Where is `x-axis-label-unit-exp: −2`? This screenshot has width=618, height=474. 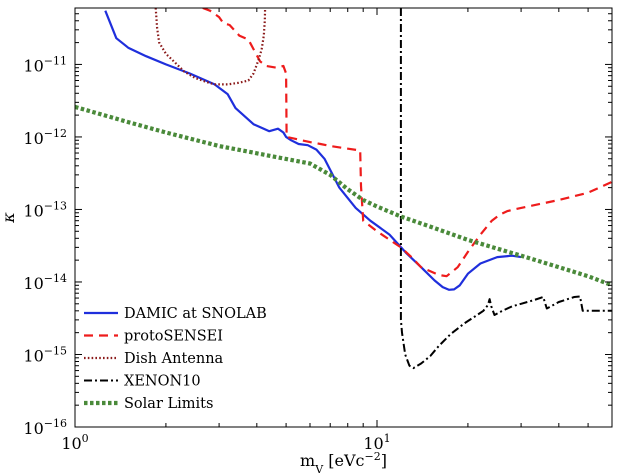 x-axis-label-unit-exp: −2 is located at coordinates (372, 456).